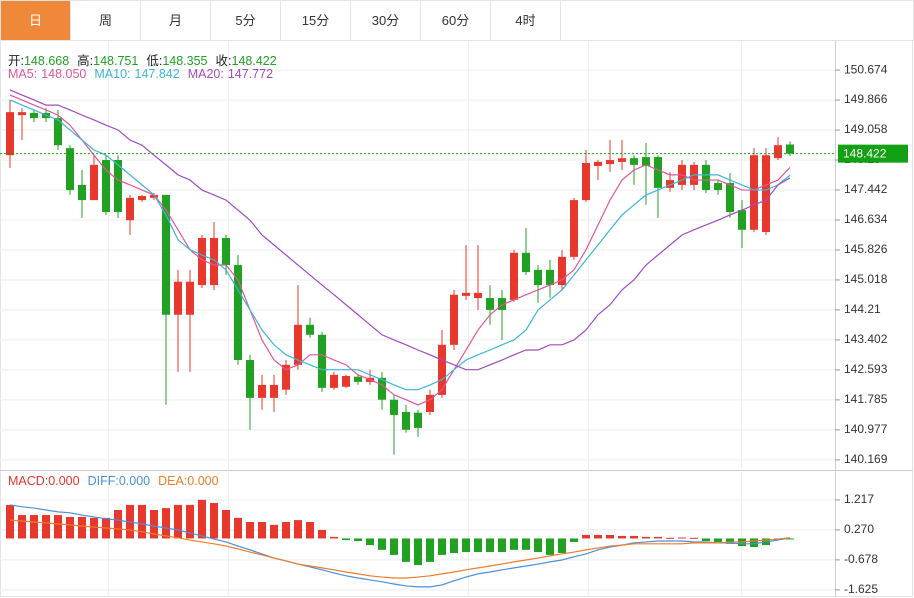 The image size is (914, 598). I want to click on y-tick-label: -1.625, so click(861, 589).